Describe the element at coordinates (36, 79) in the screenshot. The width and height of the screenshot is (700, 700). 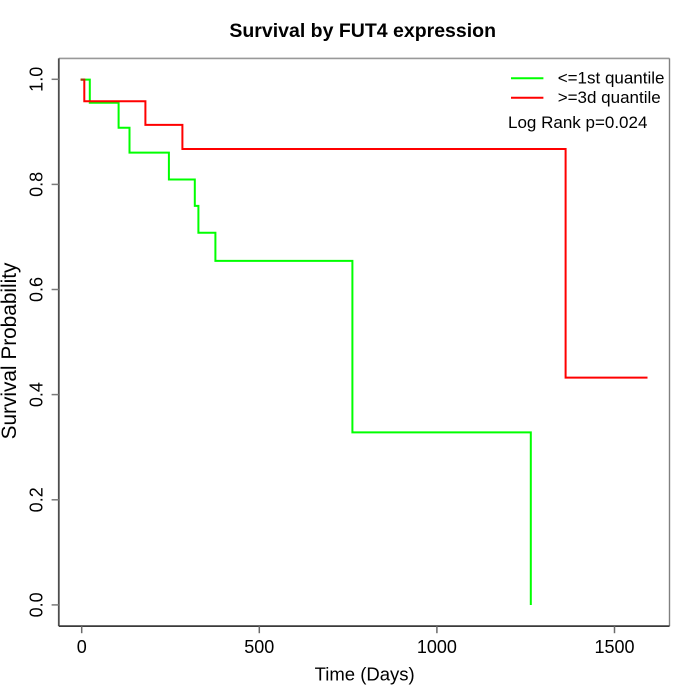
I see `svg-text: 1.0` at that location.